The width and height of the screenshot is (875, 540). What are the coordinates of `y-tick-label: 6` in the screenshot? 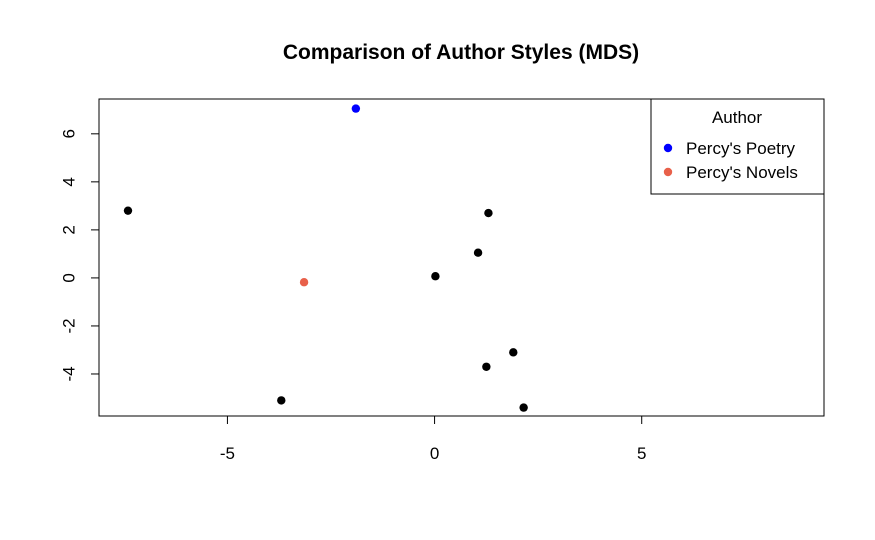 It's located at (69, 133).